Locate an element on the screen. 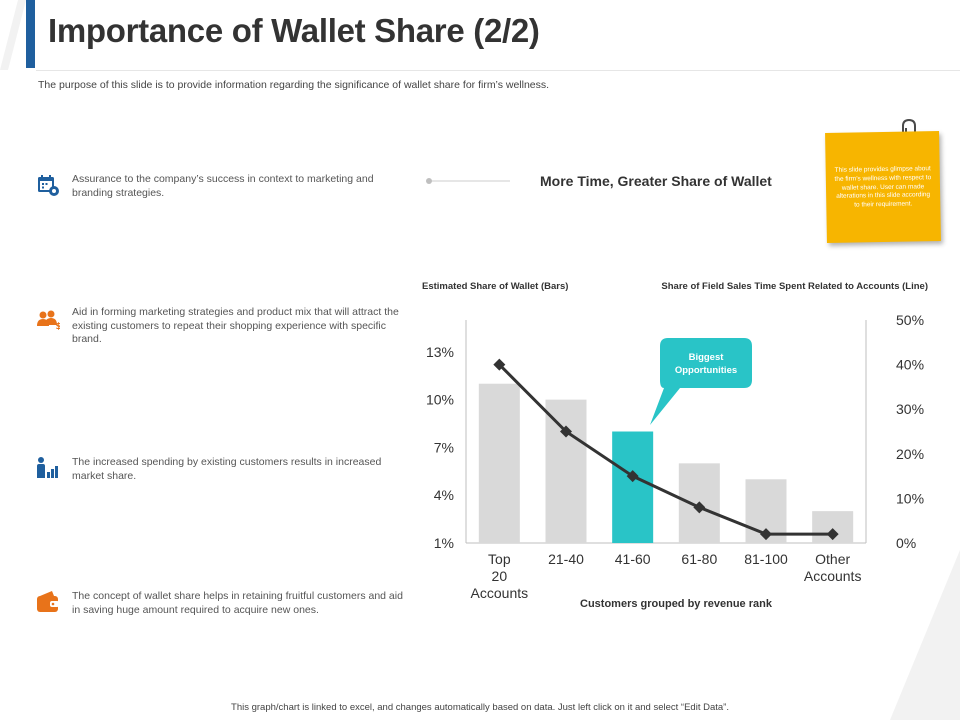 The image size is (960, 720). x-axis-tick-label: Other Accounts is located at coordinates (833, 567).